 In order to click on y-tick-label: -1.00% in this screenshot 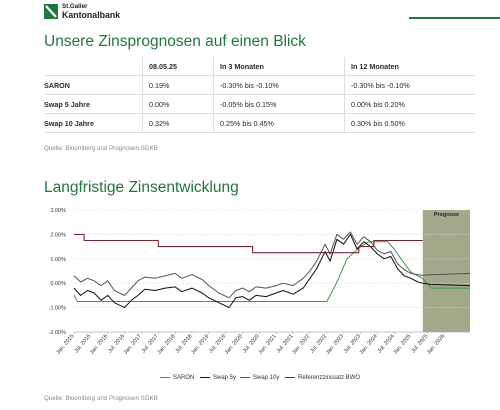, I will do `click(58, 309)`.